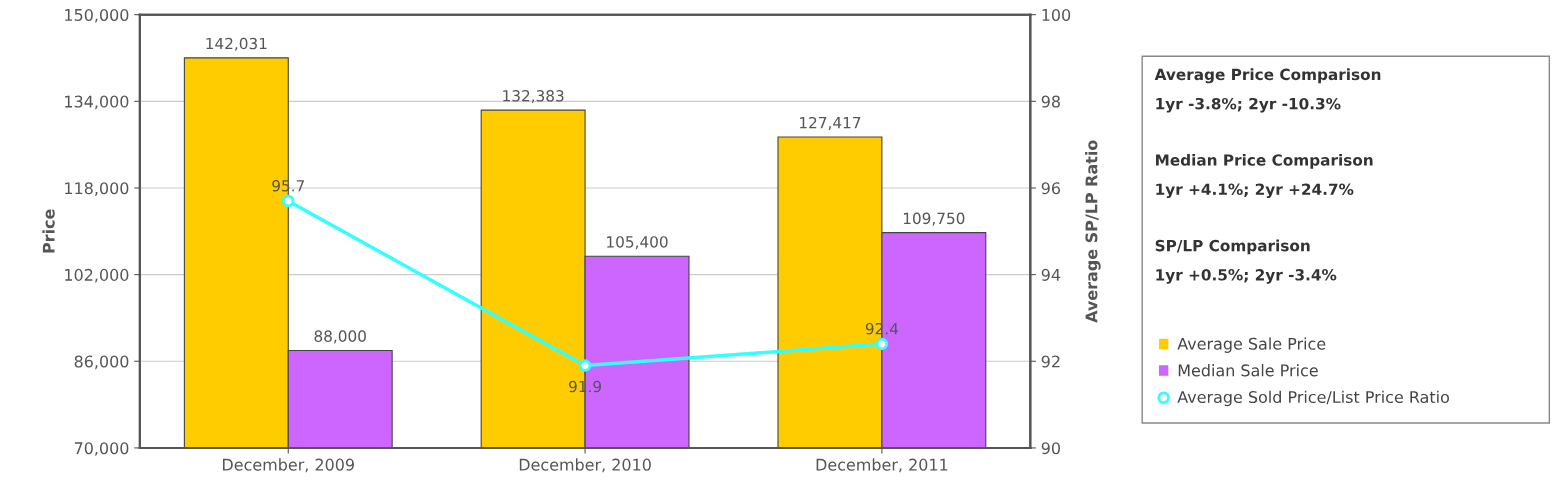  What do you see at coordinates (97, 189) in the screenshot?
I see `y-tick-label: 118,000` at bounding box center [97, 189].